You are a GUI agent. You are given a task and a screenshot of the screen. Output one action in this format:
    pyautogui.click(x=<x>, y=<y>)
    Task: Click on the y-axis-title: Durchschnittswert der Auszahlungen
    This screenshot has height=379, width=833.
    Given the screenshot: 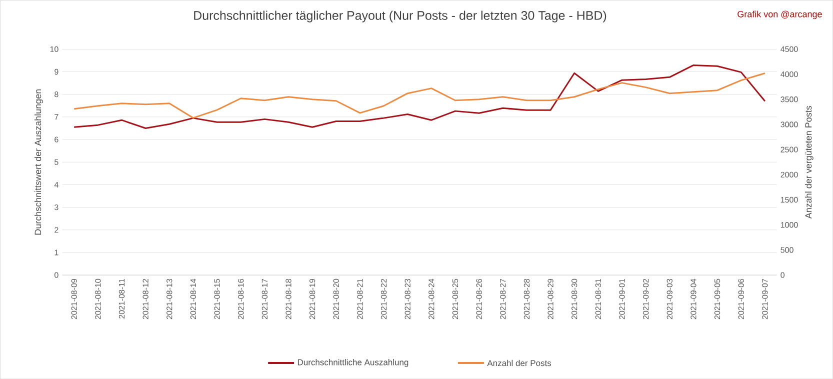 What is the action you would take?
    pyautogui.click(x=38, y=162)
    